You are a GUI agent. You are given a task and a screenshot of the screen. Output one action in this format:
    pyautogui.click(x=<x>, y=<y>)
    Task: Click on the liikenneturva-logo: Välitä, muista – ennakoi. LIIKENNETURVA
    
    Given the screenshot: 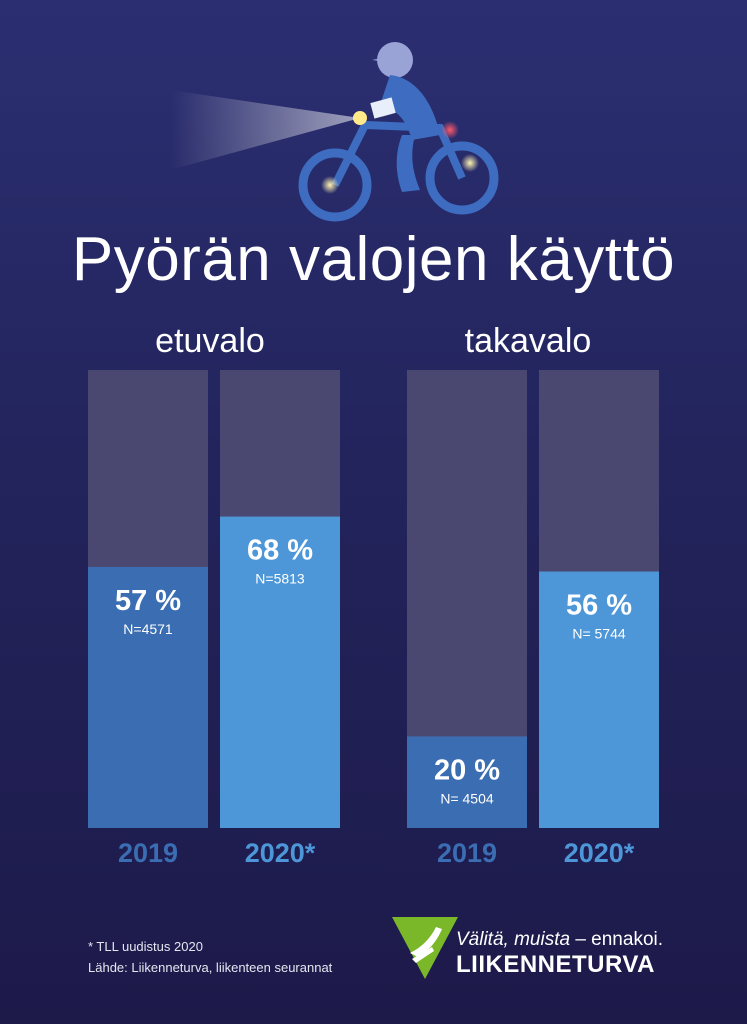 What is the action you would take?
    pyautogui.click(x=532, y=948)
    